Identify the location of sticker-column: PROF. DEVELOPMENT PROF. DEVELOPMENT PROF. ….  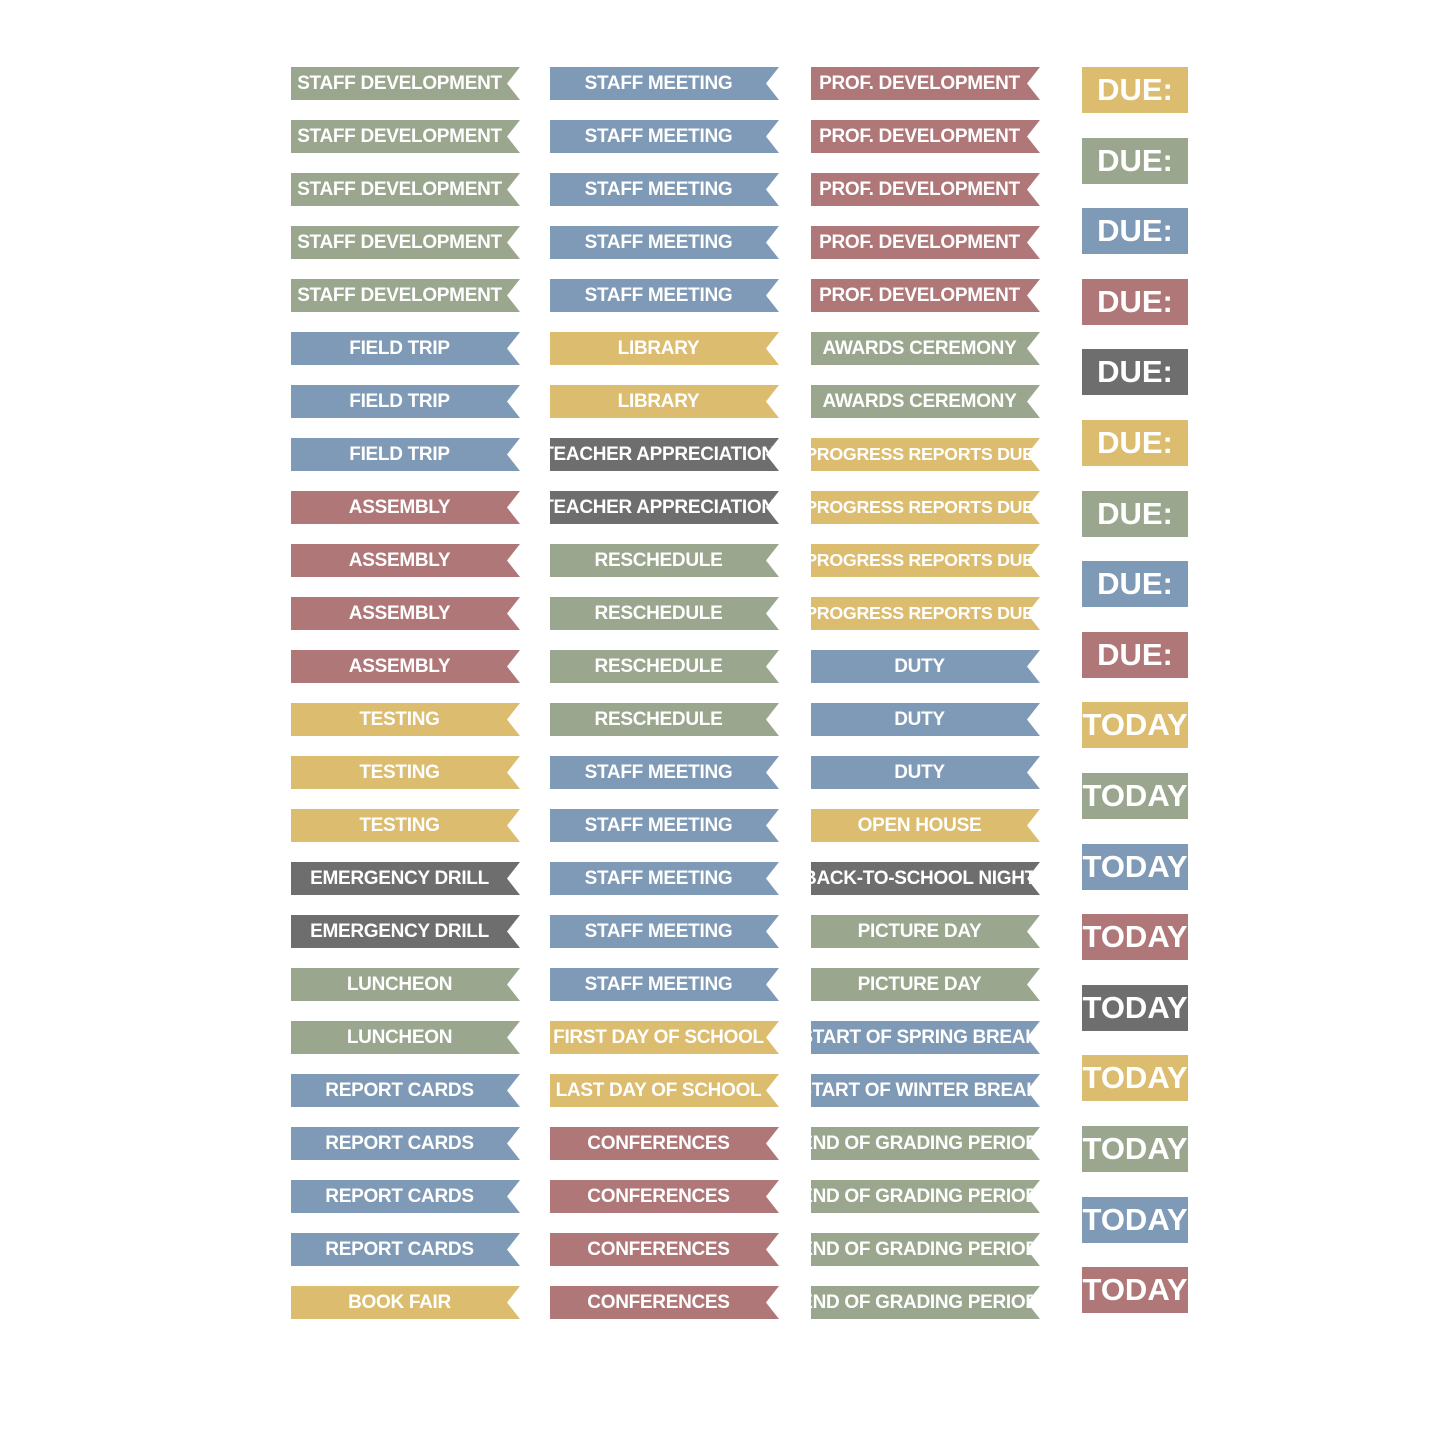
(925, 703).